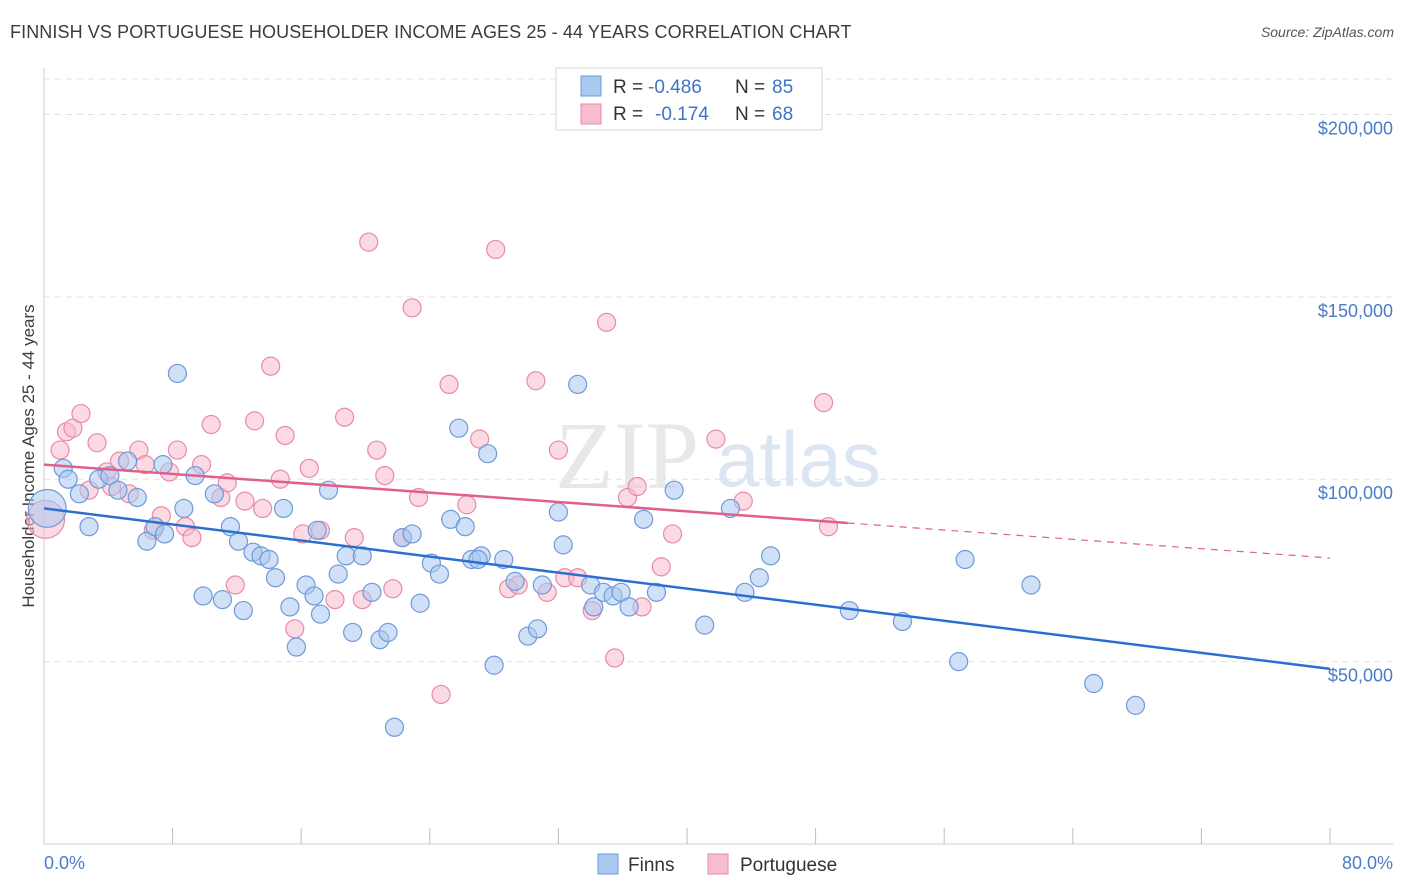 The image size is (1406, 892). What do you see at coordinates (675, 87) in the screenshot?
I see `legend-finns-r-value: -0.486` at bounding box center [675, 87].